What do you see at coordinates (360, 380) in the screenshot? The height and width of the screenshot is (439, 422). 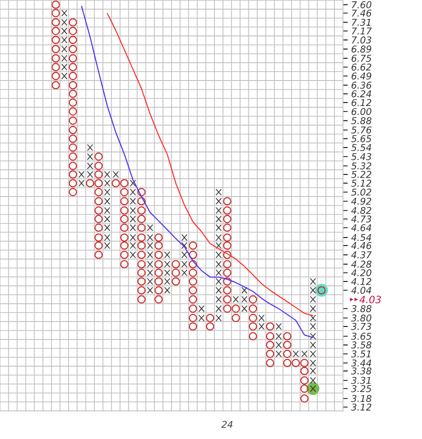 I see `y-tick-label: 3.31` at bounding box center [360, 380].